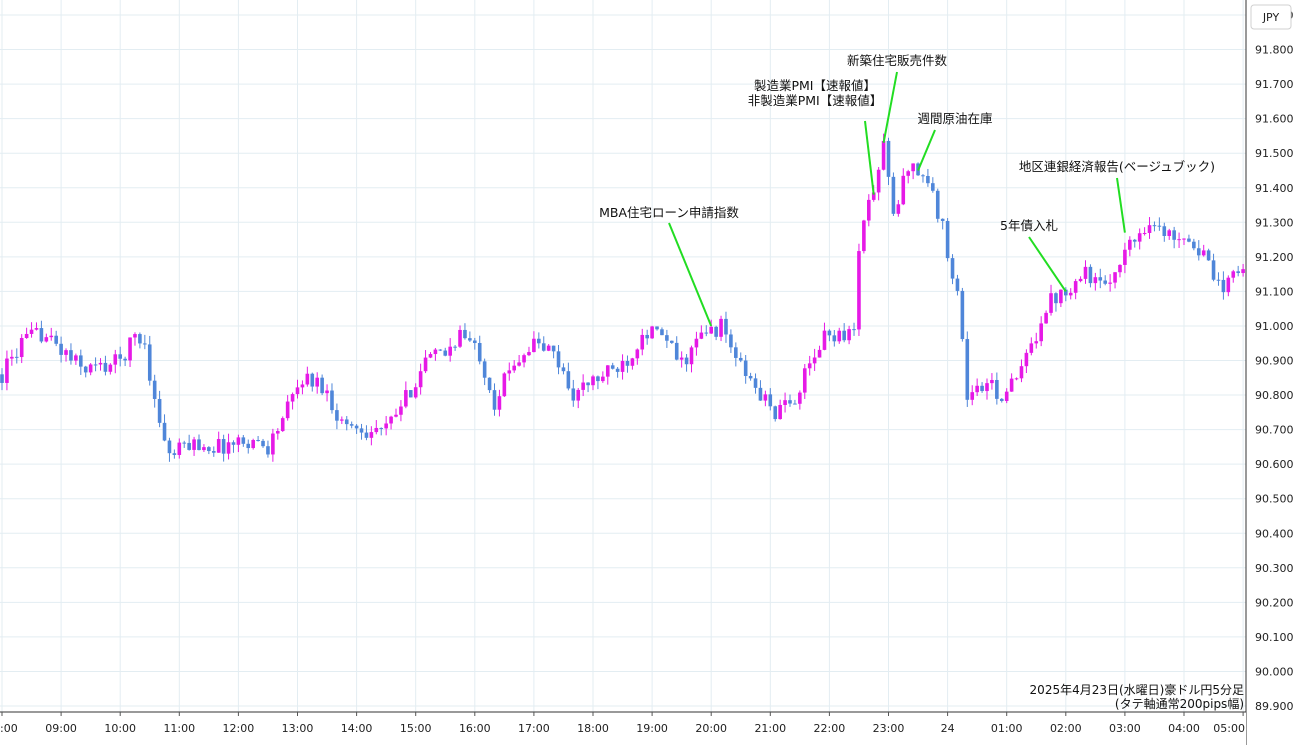 This screenshot has width=1300, height=745. What do you see at coordinates (1274, 291) in the screenshot?
I see `price-tick-label: 91.100` at bounding box center [1274, 291].